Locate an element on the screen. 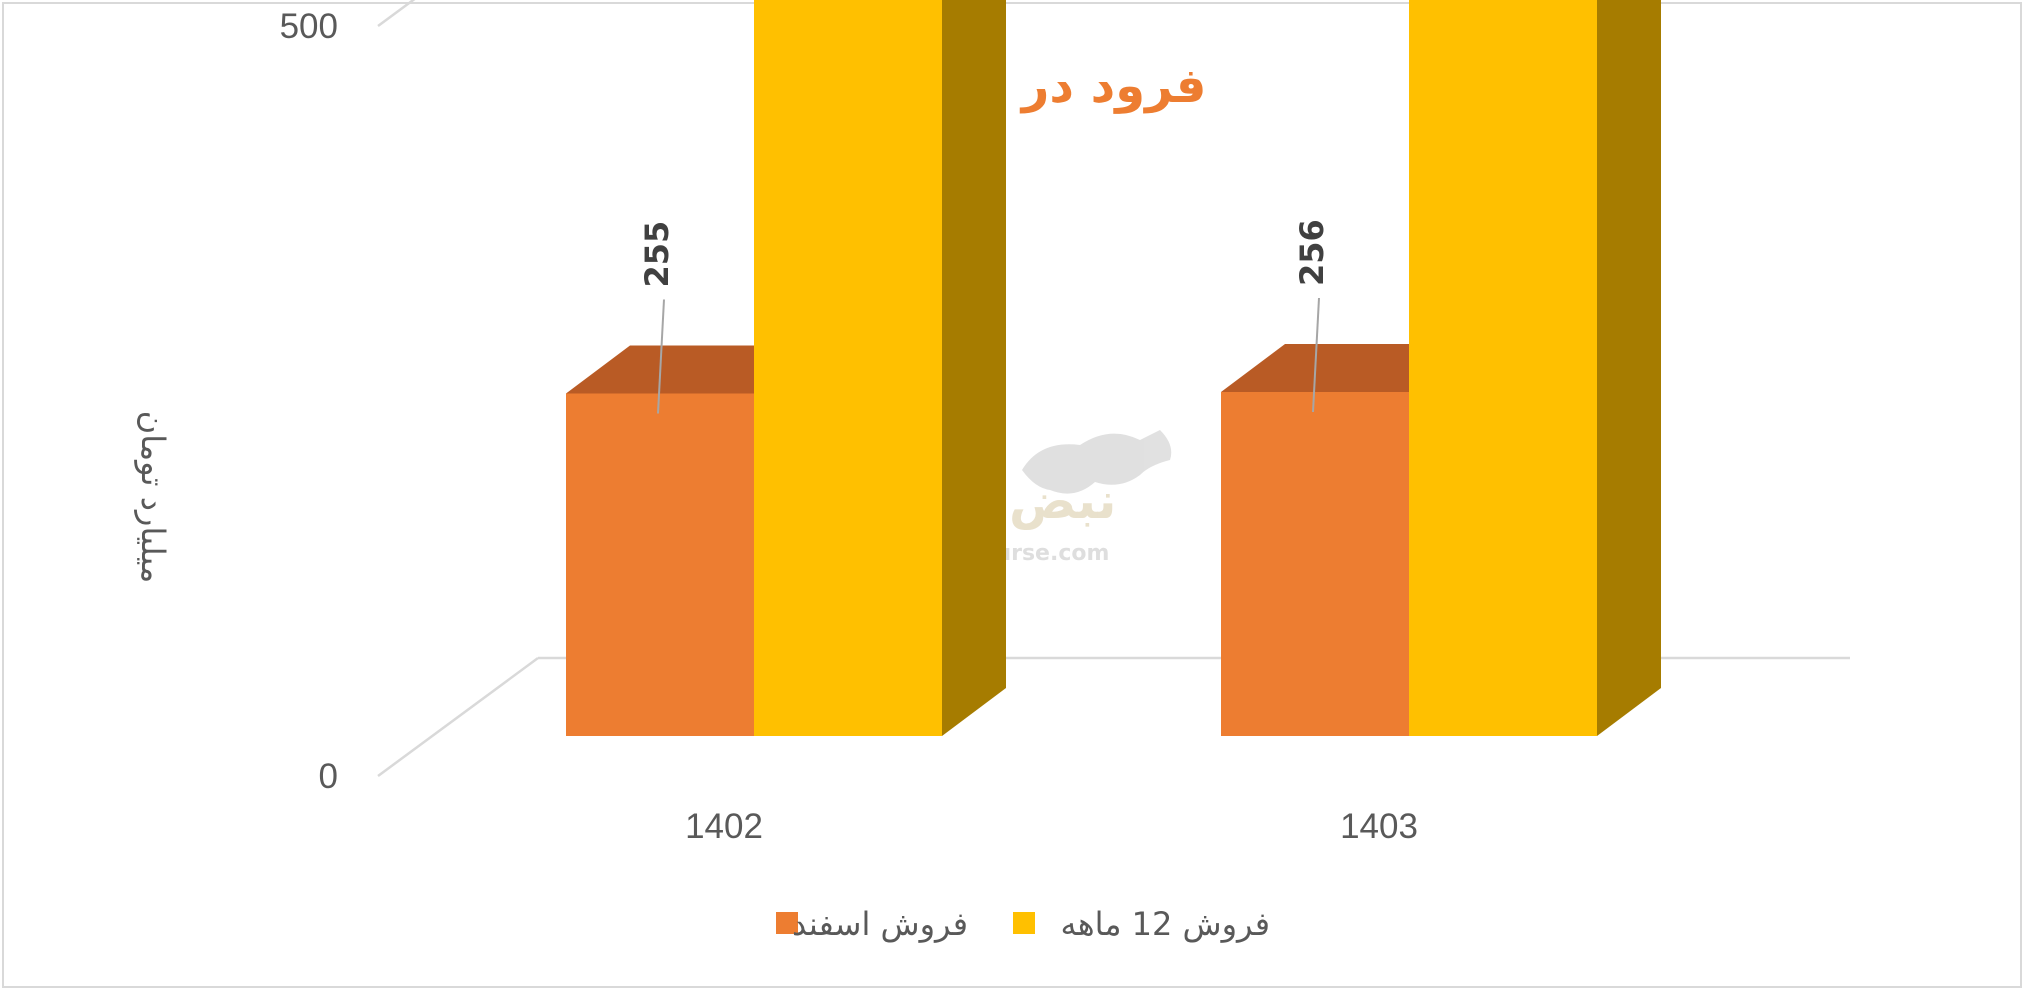 The height and width of the screenshot is (992, 2026). bull-icon is located at coordinates (1097, 462).